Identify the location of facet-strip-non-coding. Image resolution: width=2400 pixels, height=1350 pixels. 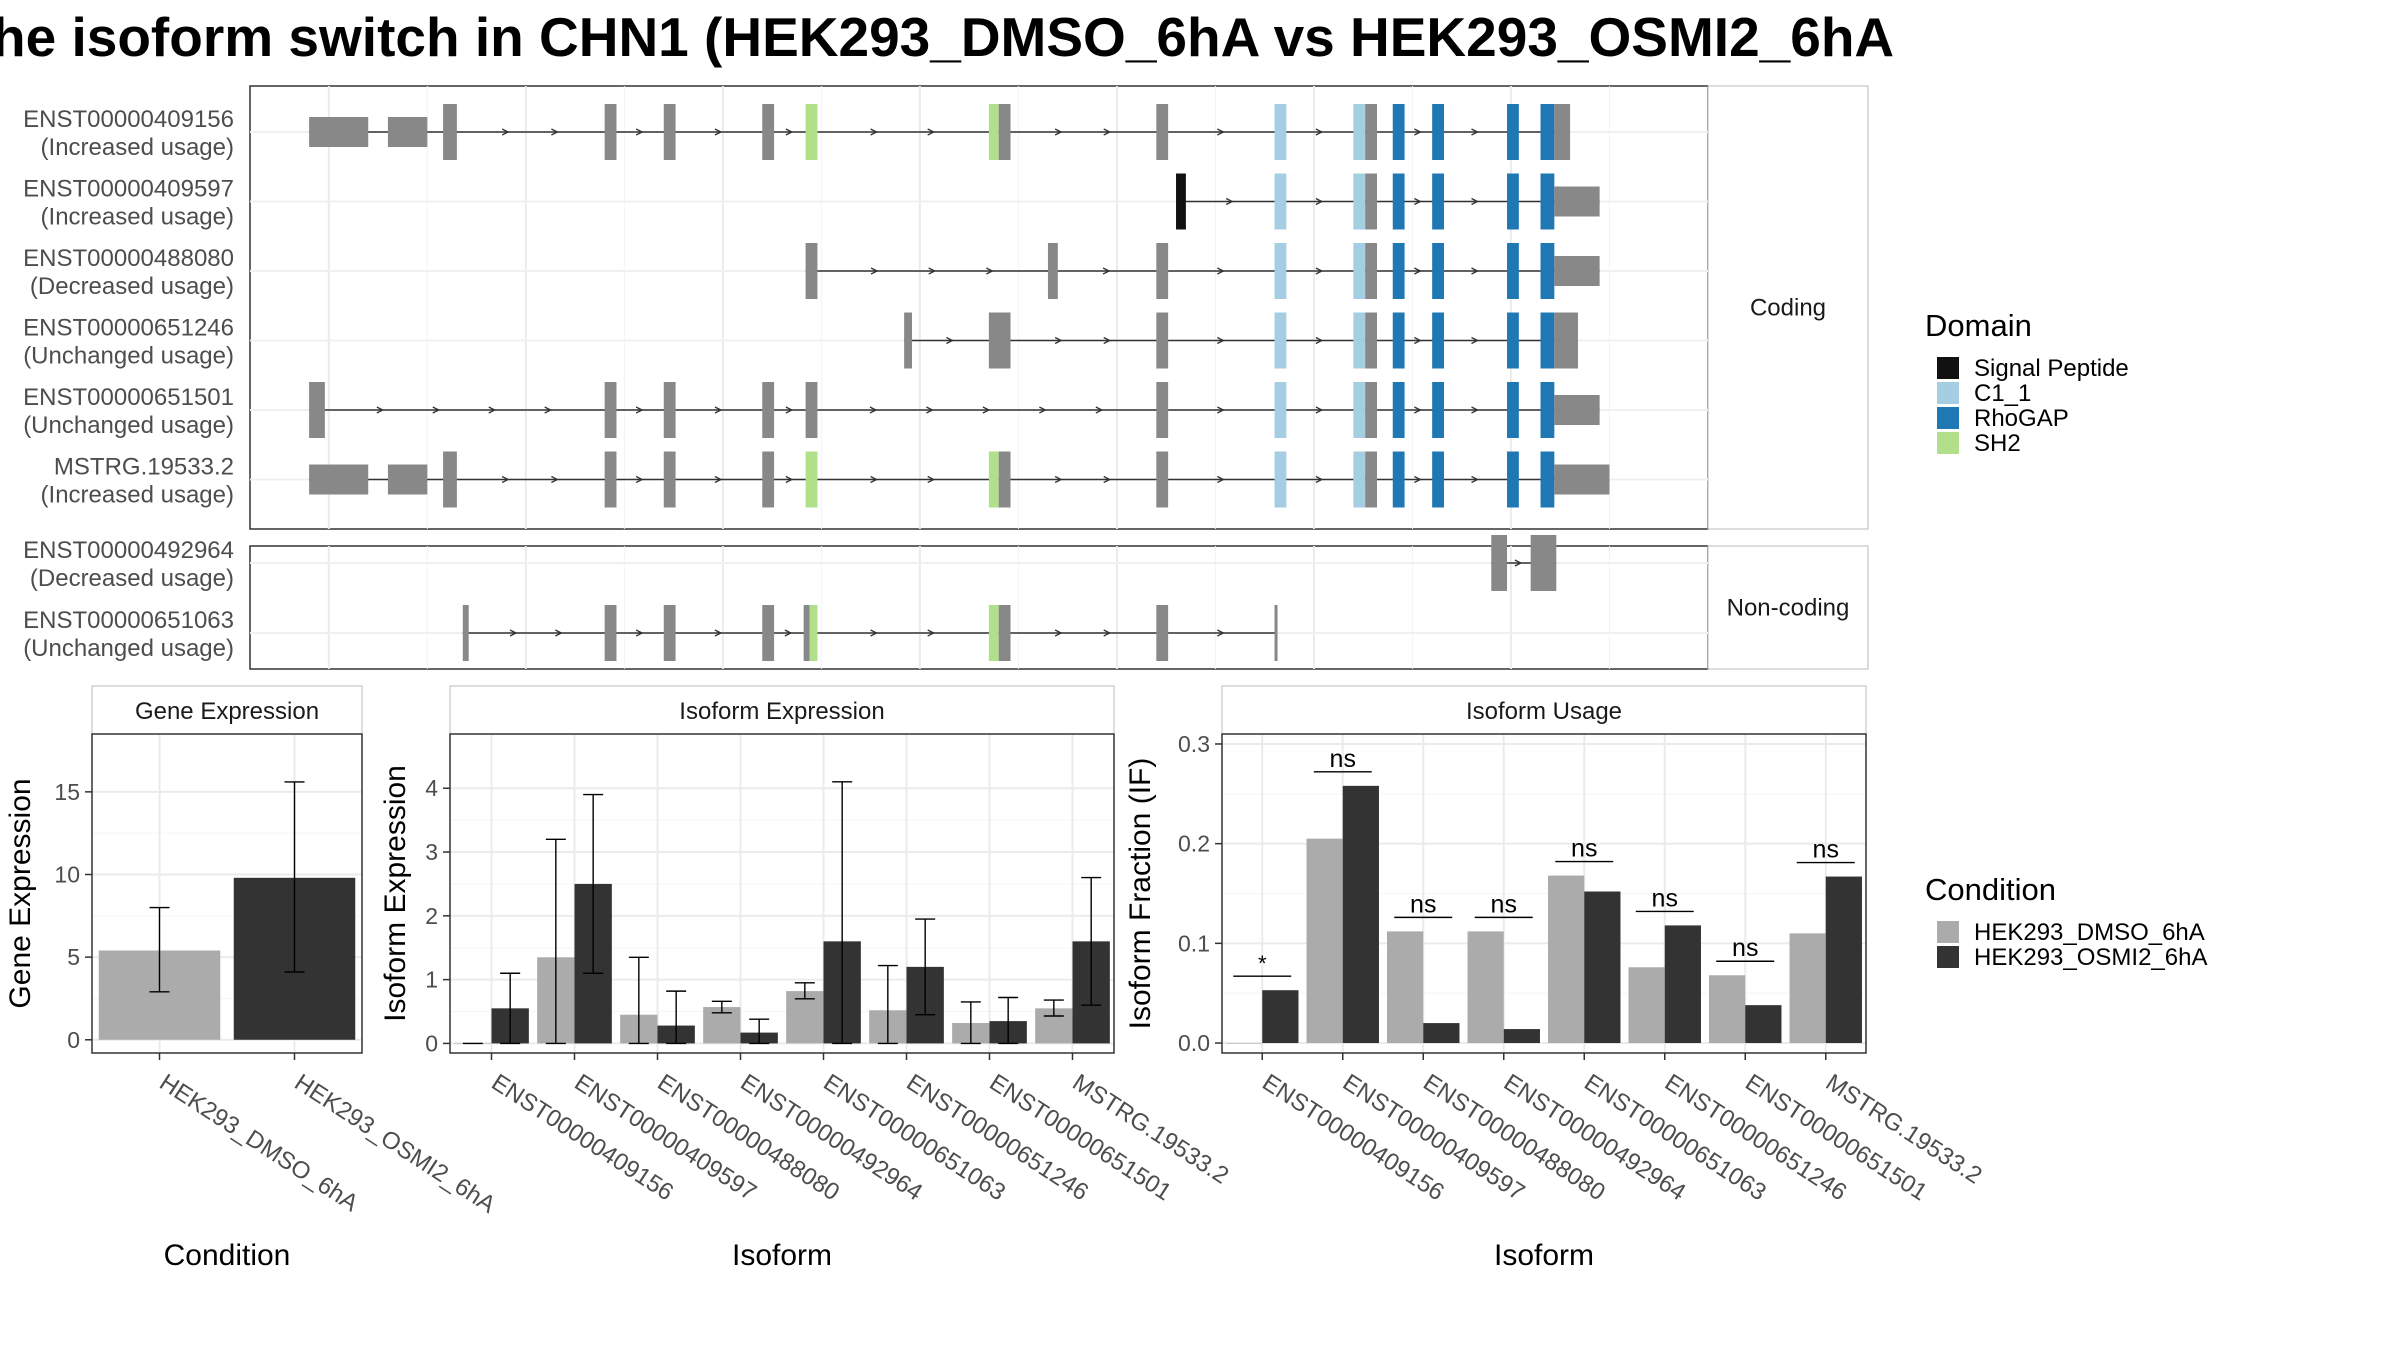
(1788, 607).